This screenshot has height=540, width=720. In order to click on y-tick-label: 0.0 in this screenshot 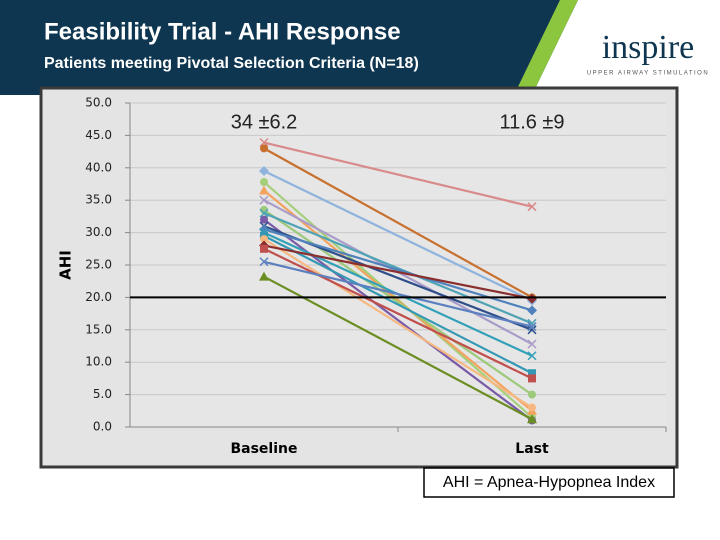, I will do `click(102, 427)`.